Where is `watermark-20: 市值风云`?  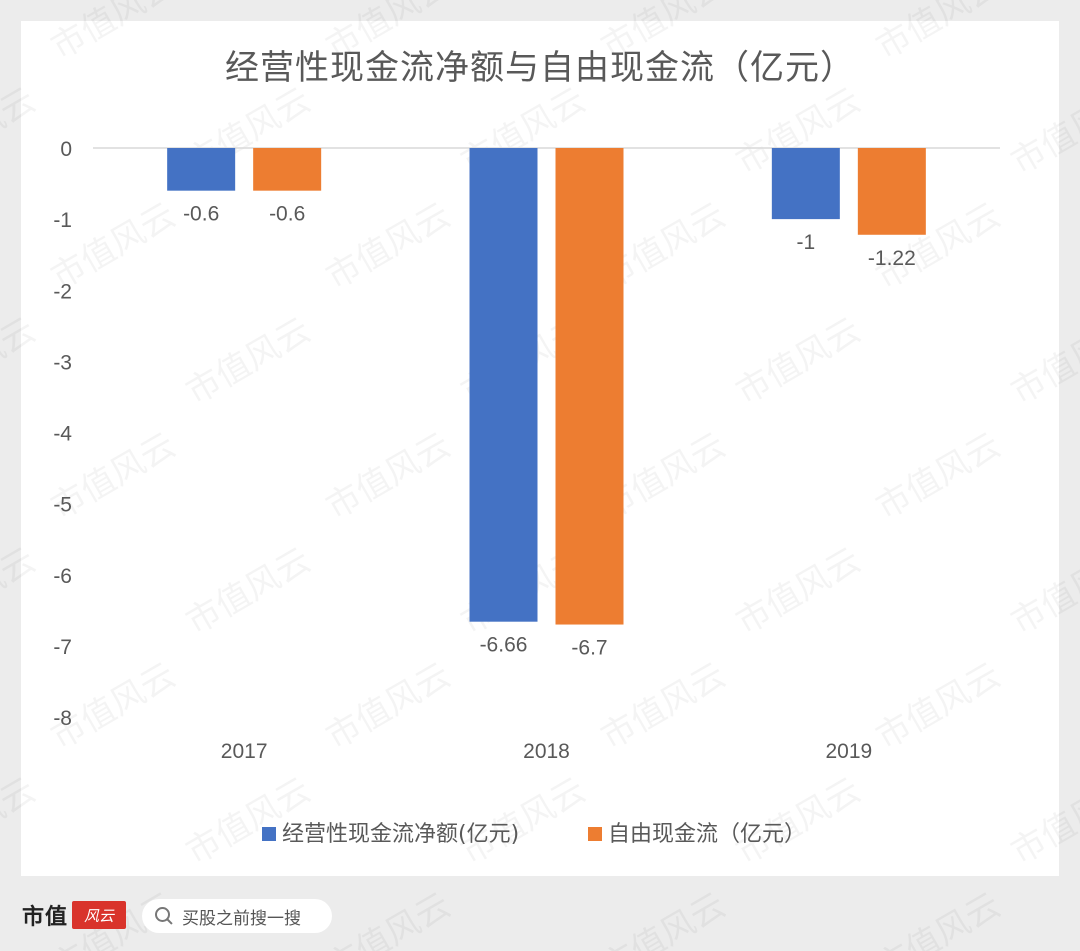 watermark-20: 市值风云 is located at coordinates (389, 246).